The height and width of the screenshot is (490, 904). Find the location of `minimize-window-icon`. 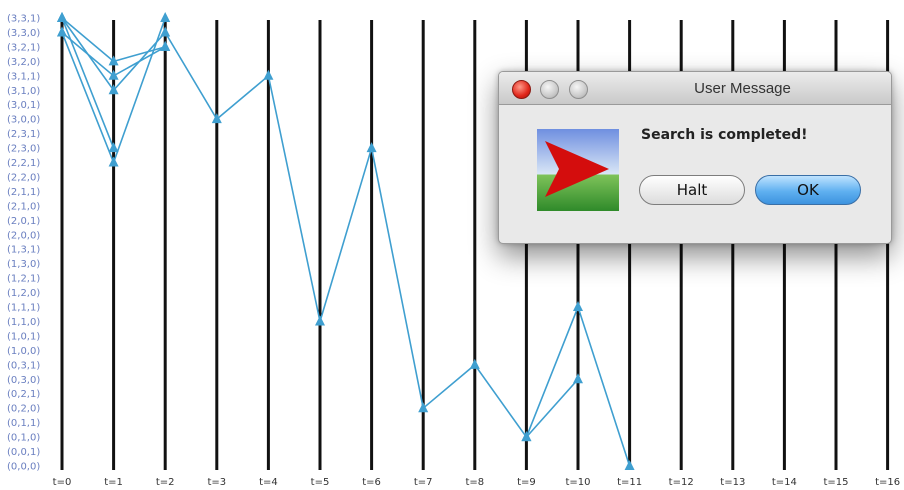

minimize-window-icon is located at coordinates (549, 89).